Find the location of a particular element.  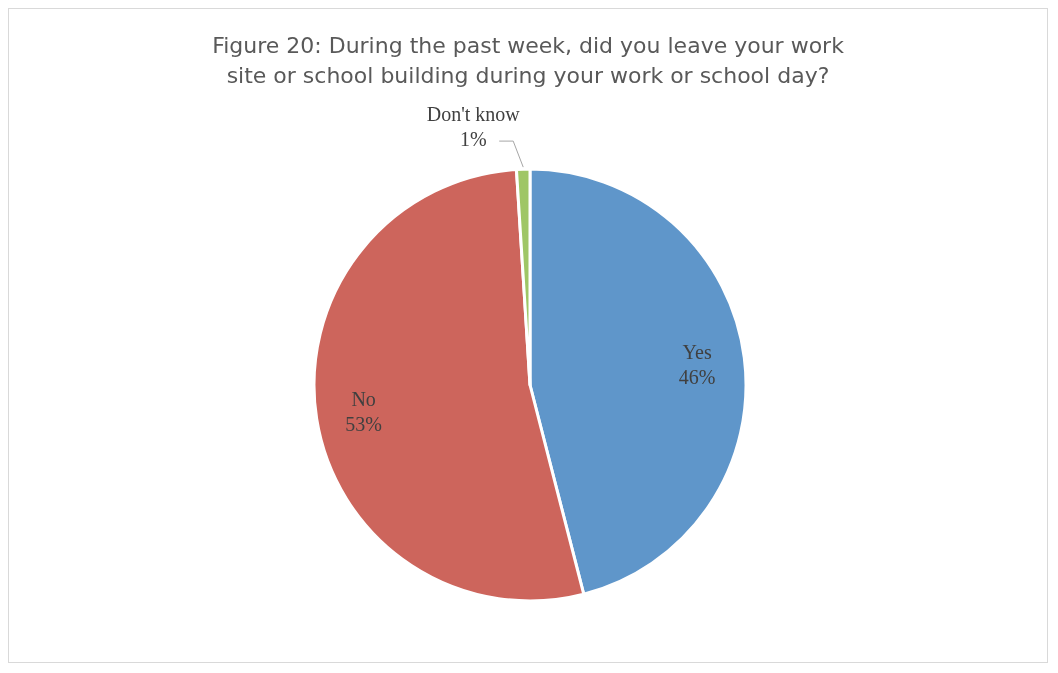

slice-label: No is located at coordinates (363, 399).